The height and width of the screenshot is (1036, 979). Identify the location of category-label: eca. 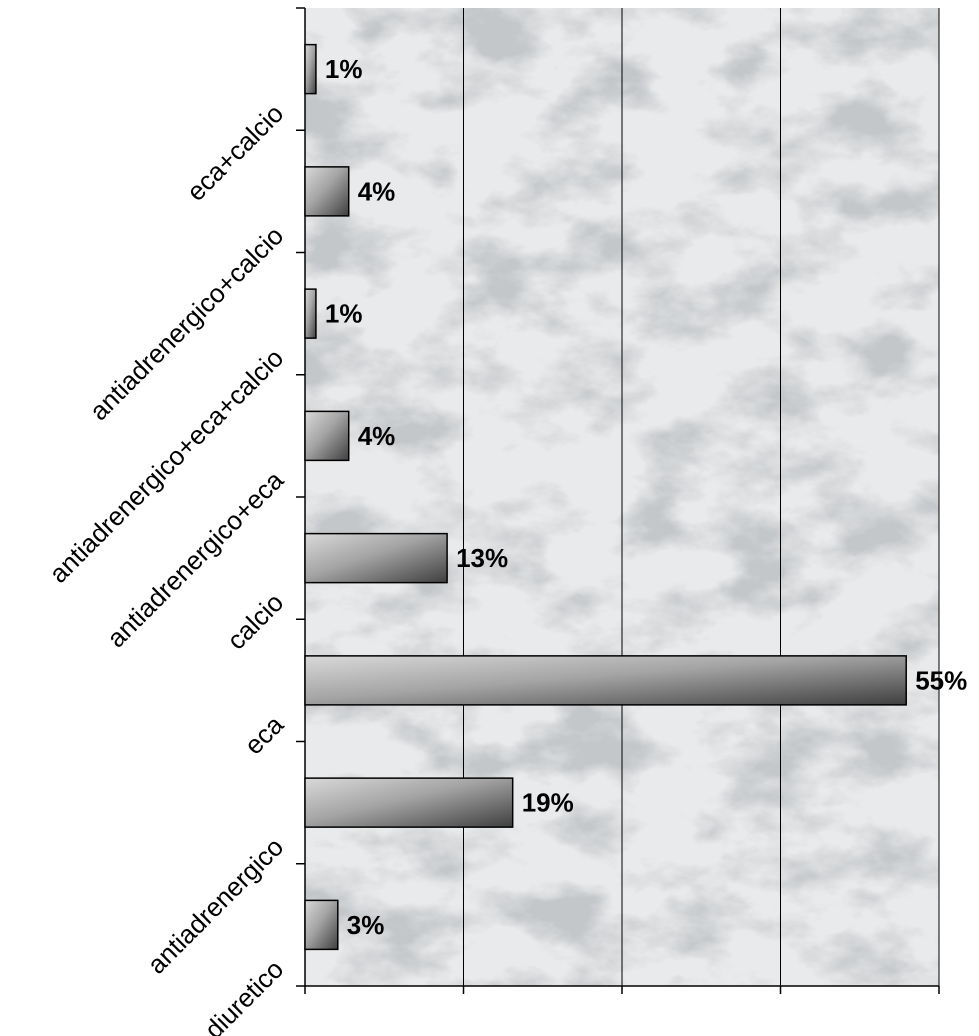
(263, 734).